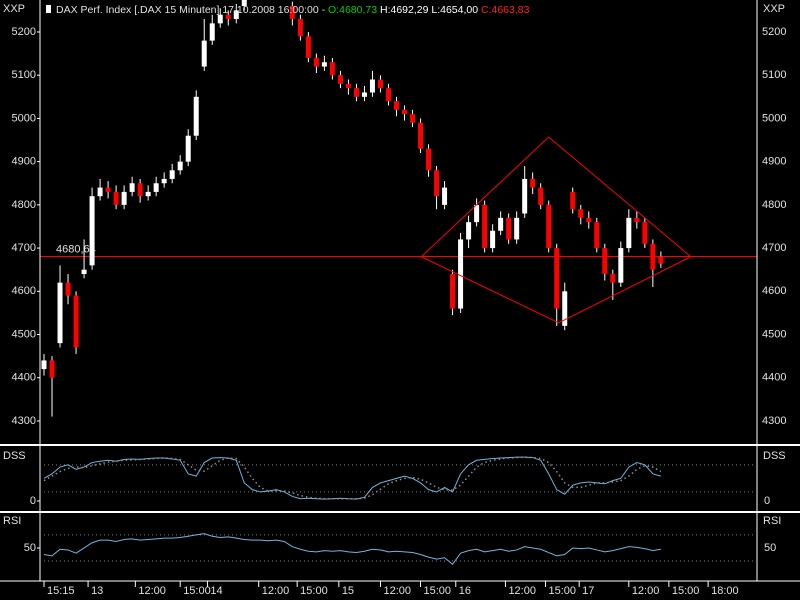 This screenshot has width=800, height=600. Describe the element at coordinates (725, 591) in the screenshot. I see `x-tick-label: 18:00` at that location.